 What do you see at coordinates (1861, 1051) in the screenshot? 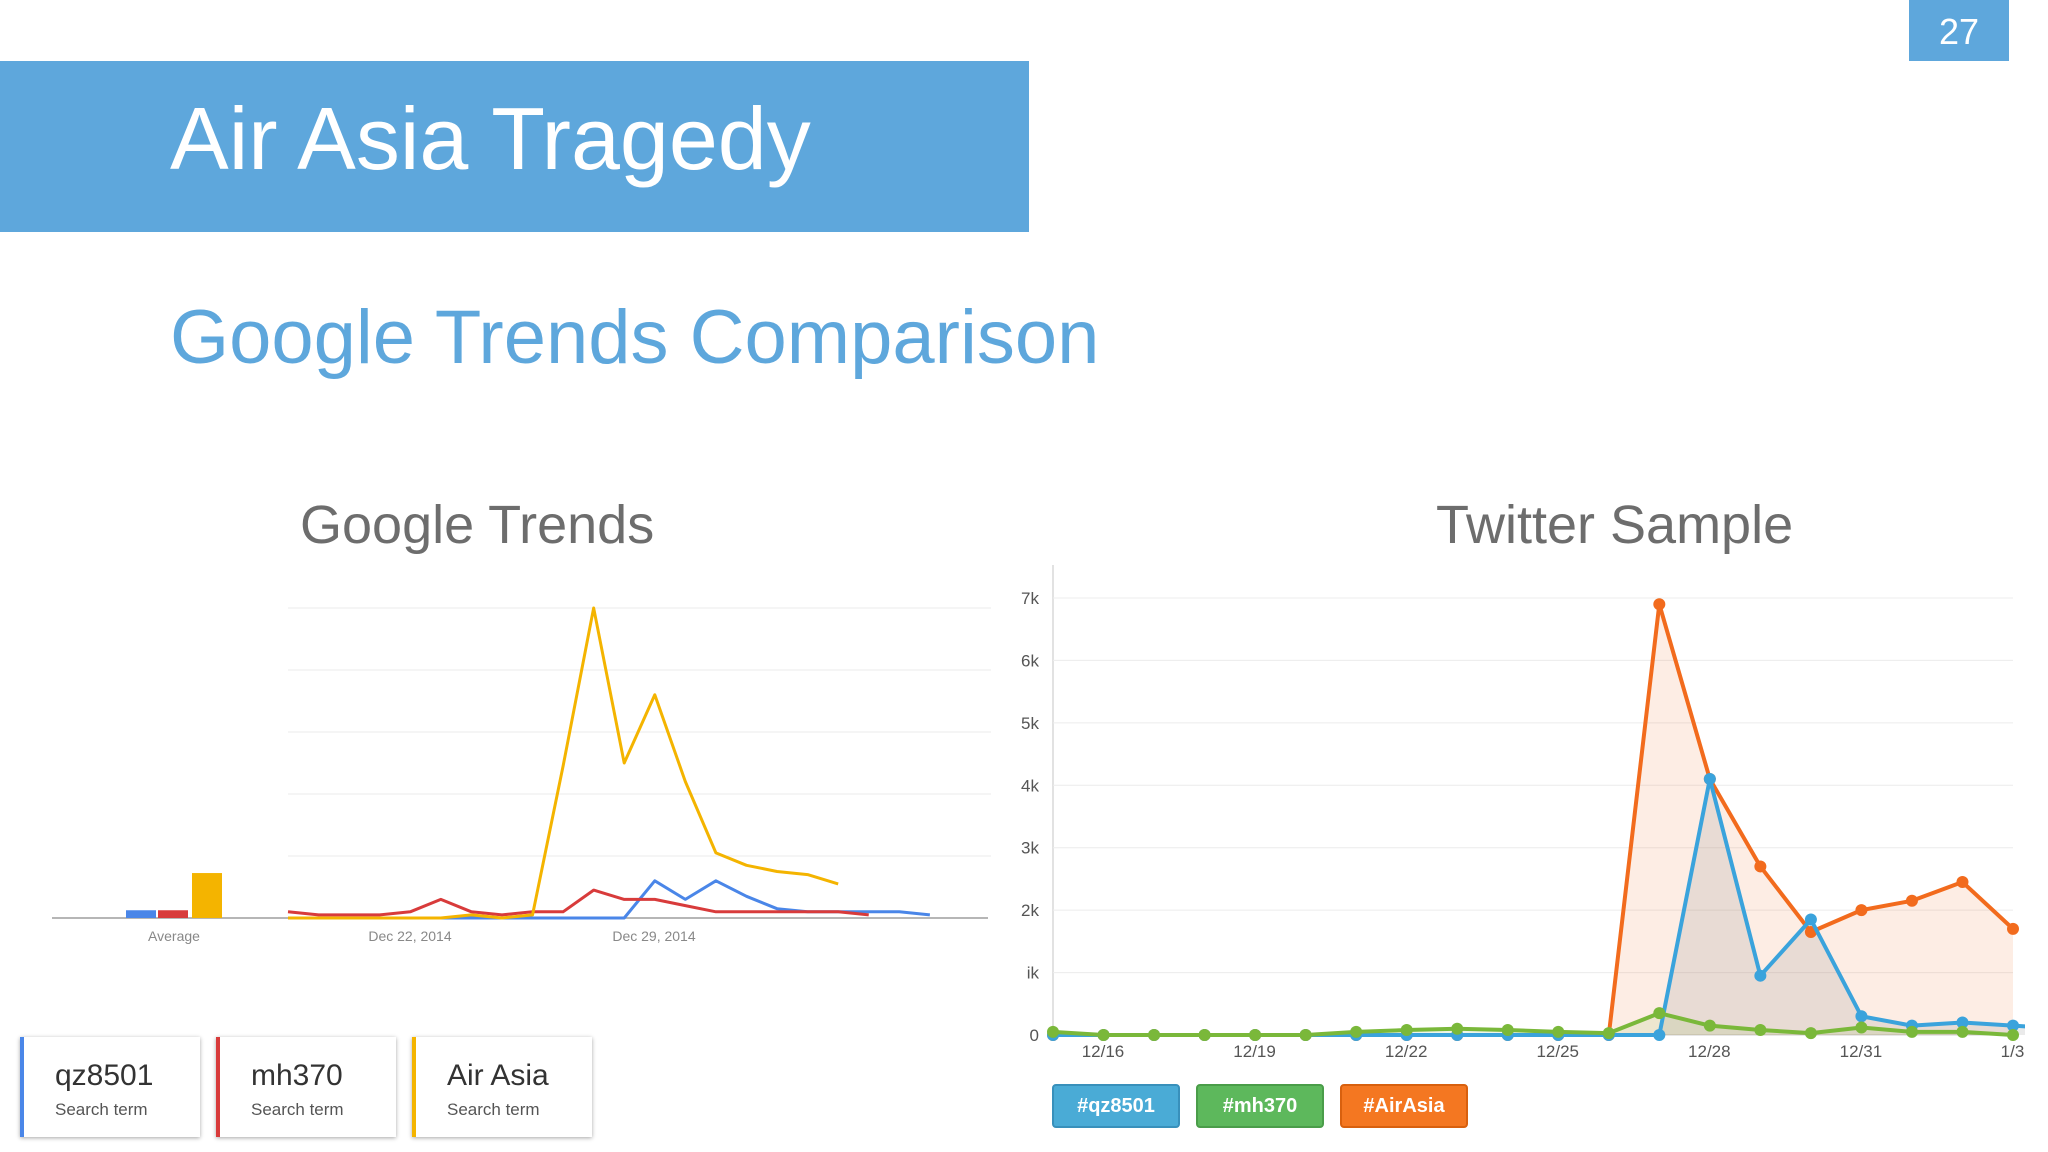
I see `x-tick-label: 12/31` at bounding box center [1861, 1051].